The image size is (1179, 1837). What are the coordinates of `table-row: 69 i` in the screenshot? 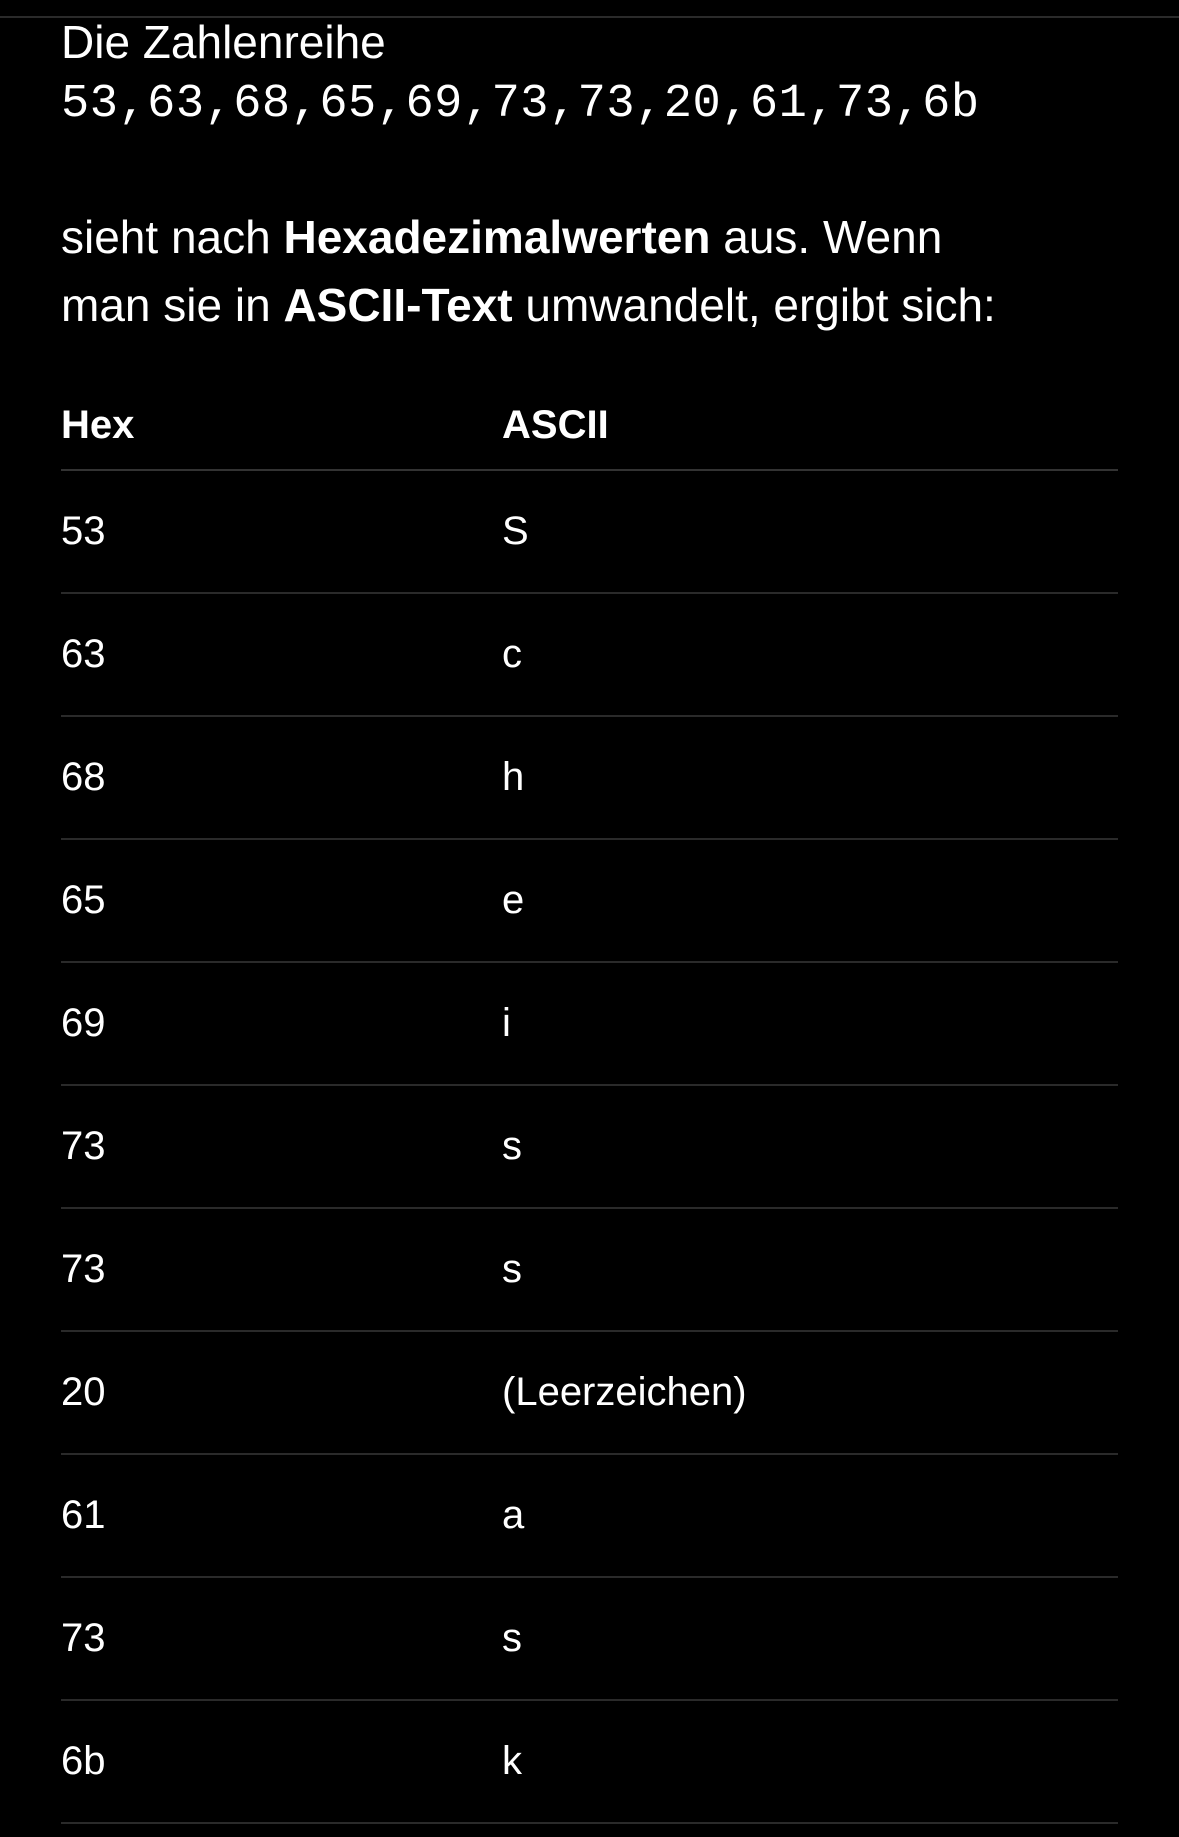 It's located at (589, 1024).